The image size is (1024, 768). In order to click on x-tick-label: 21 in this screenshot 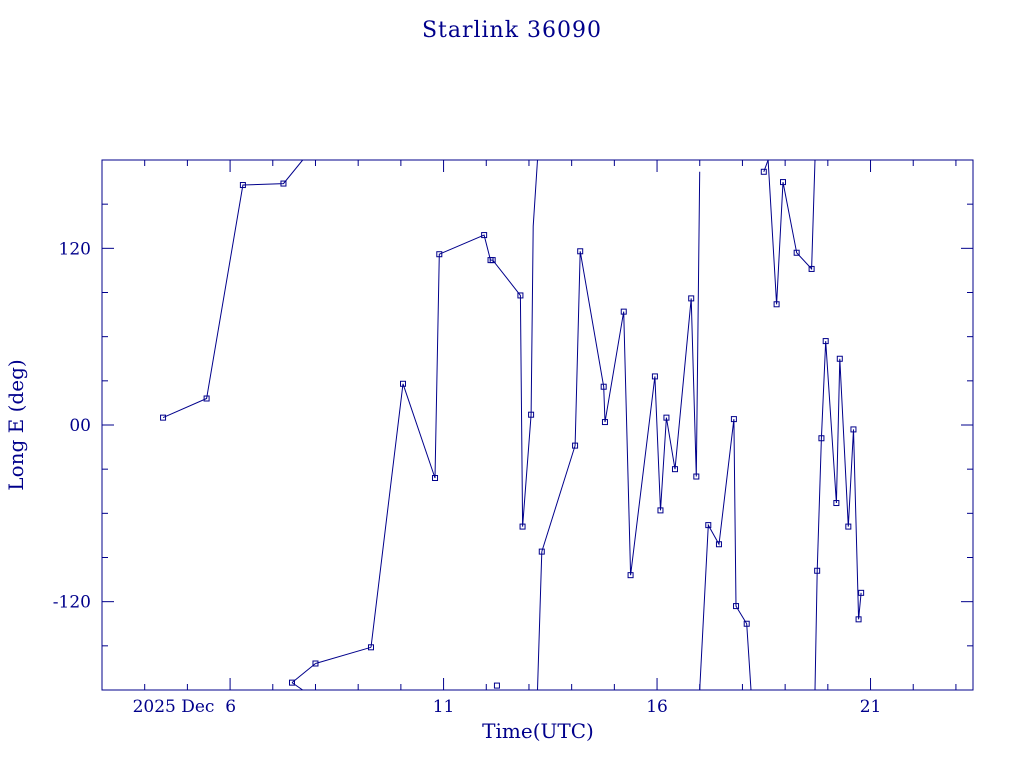, I will do `click(871, 707)`.